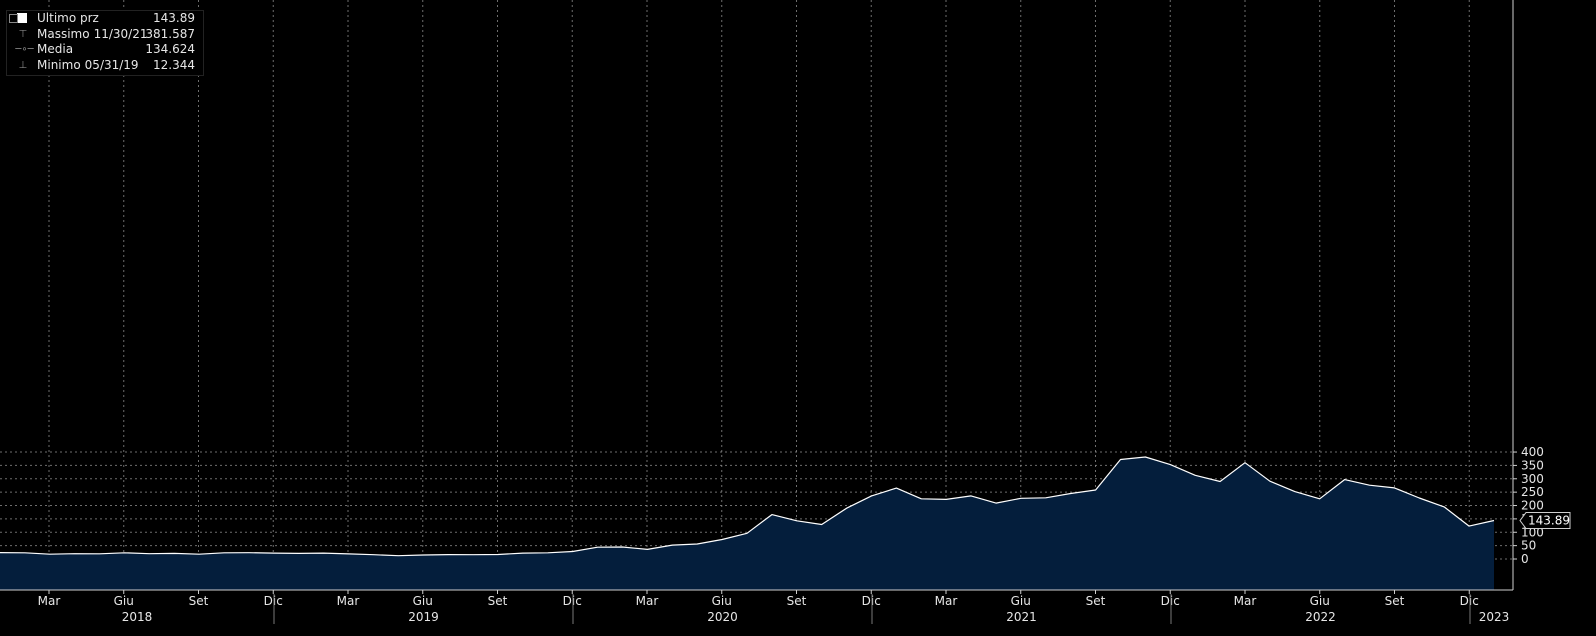 The height and width of the screenshot is (636, 1596). I want to click on year-label: 2018, so click(137, 617).